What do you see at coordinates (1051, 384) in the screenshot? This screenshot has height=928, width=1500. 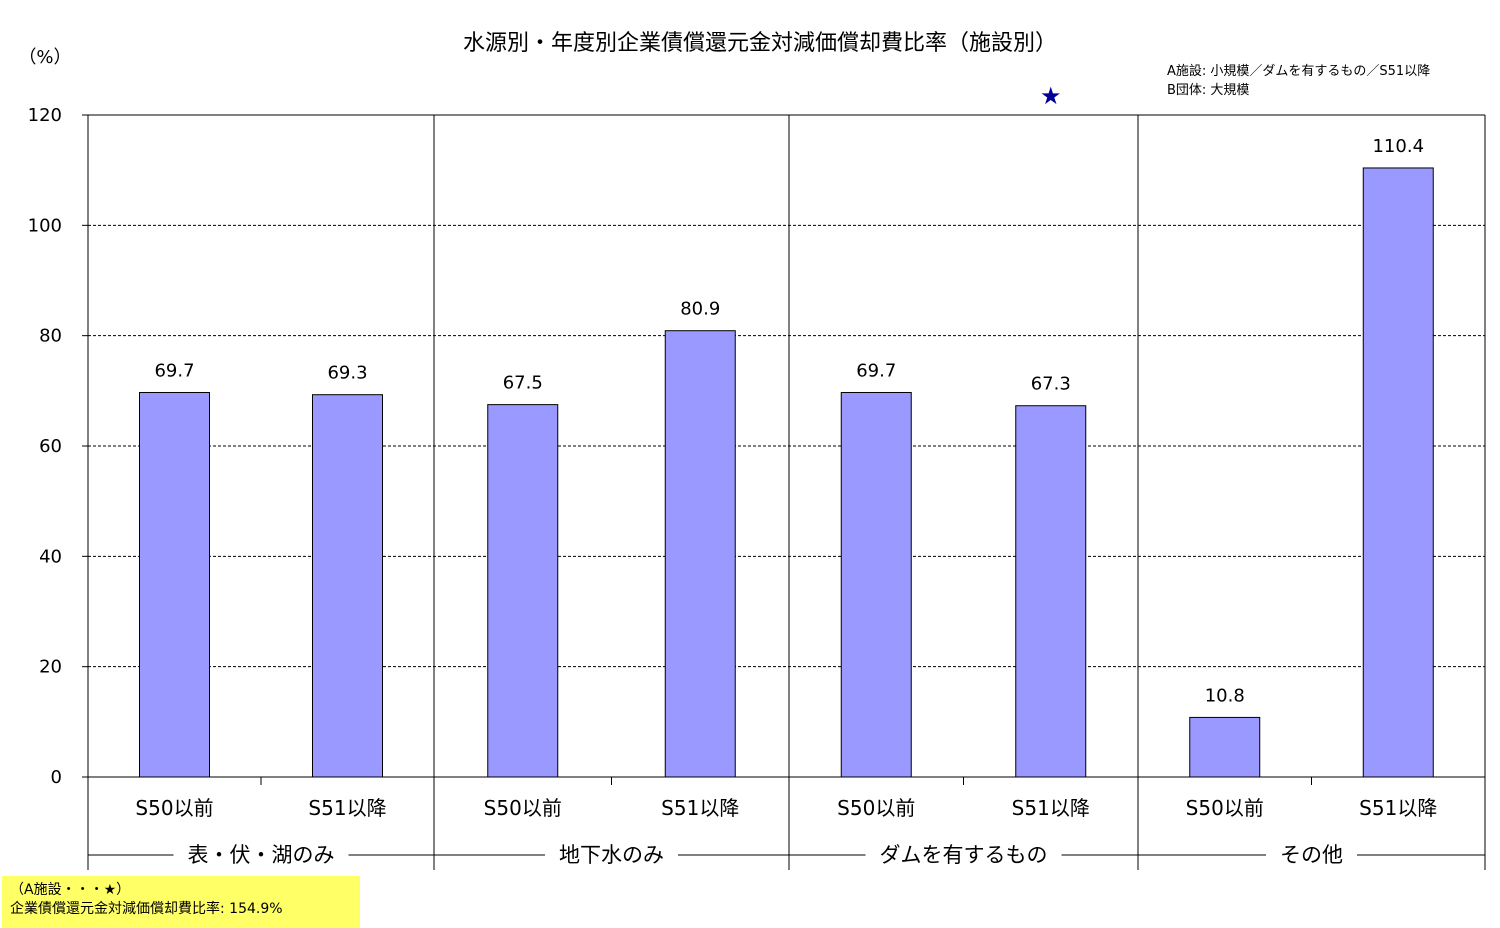 I see `data-label: 67.3` at bounding box center [1051, 384].